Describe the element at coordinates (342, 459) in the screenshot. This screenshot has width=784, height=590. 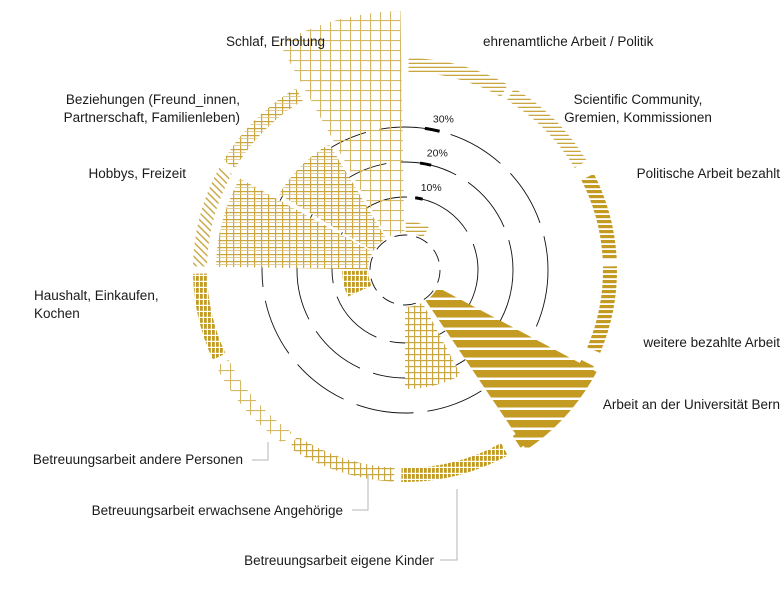
I see `outer-segment-betreuung-erwachsene` at that location.